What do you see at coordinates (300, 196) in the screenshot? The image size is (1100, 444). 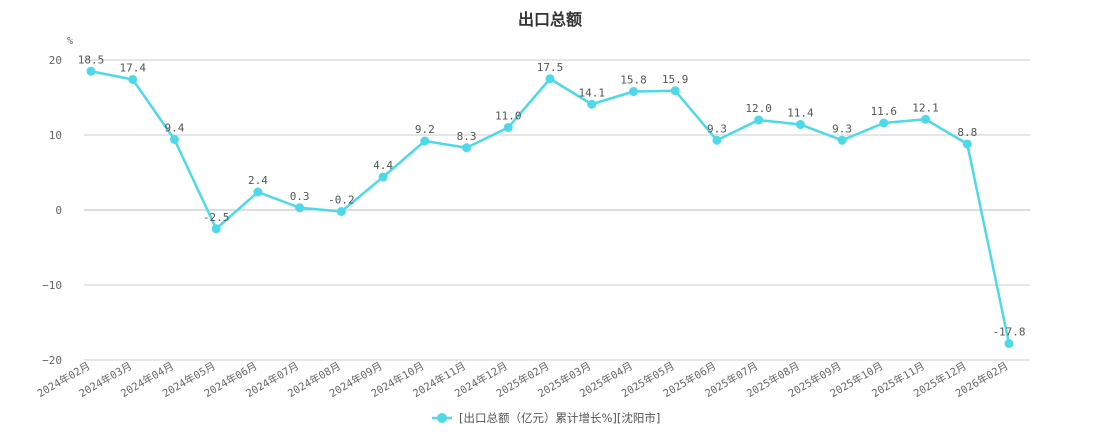 I see `data-label: 0.3` at bounding box center [300, 196].